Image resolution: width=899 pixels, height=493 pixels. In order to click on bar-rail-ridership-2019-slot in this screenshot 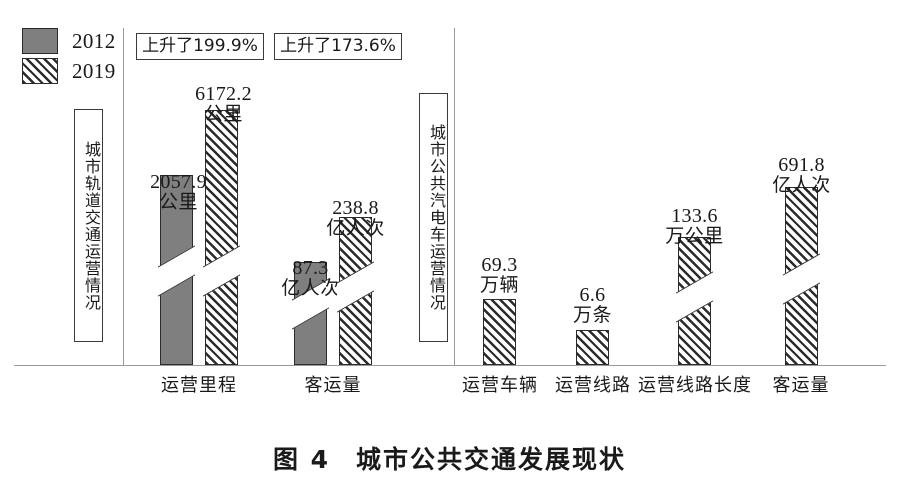, I will do `click(355, 291)`.